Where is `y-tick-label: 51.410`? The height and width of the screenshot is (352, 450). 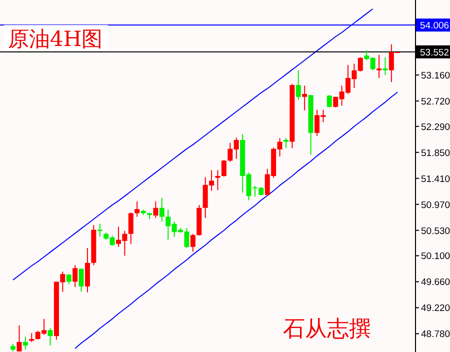 y-tick-label: 51.410 is located at coordinates (435, 179).